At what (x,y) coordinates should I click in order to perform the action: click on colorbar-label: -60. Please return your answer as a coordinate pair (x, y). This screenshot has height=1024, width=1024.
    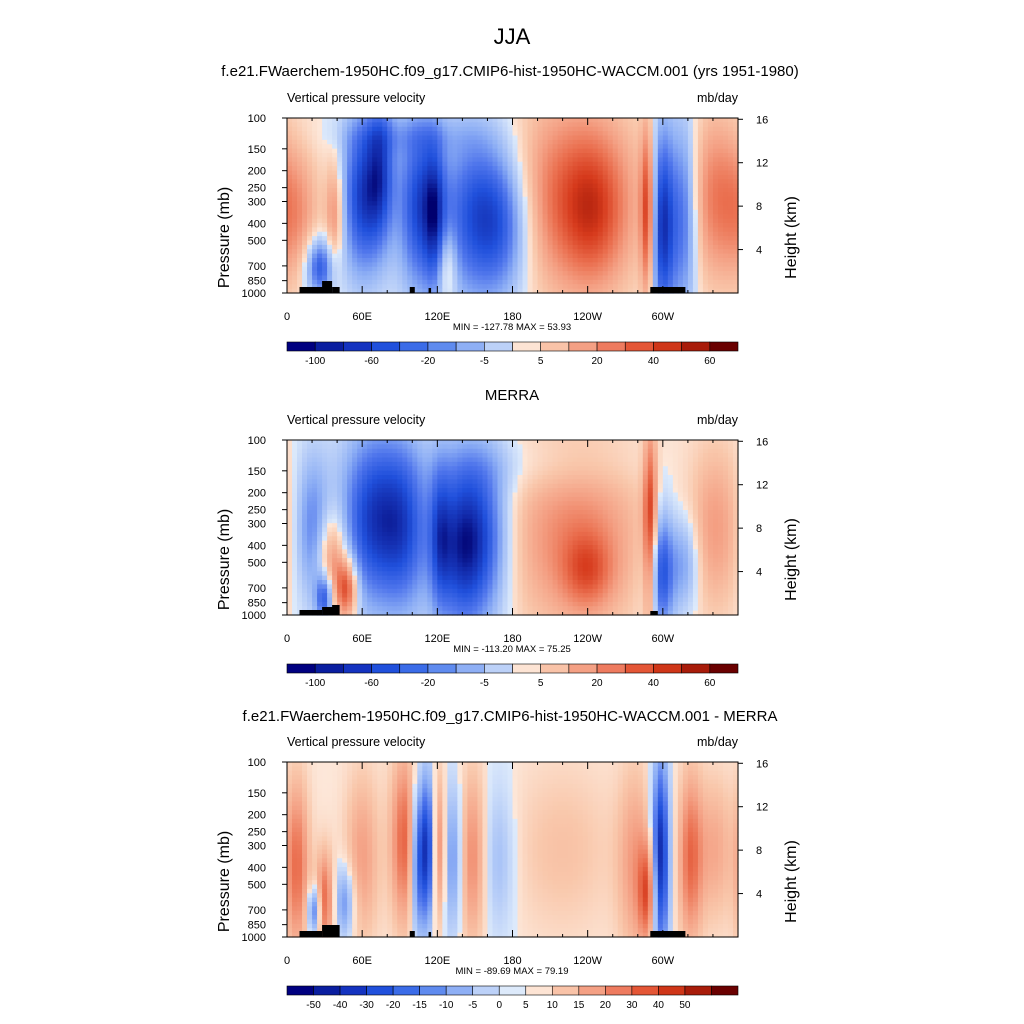
    Looking at the image, I should click on (371, 361).